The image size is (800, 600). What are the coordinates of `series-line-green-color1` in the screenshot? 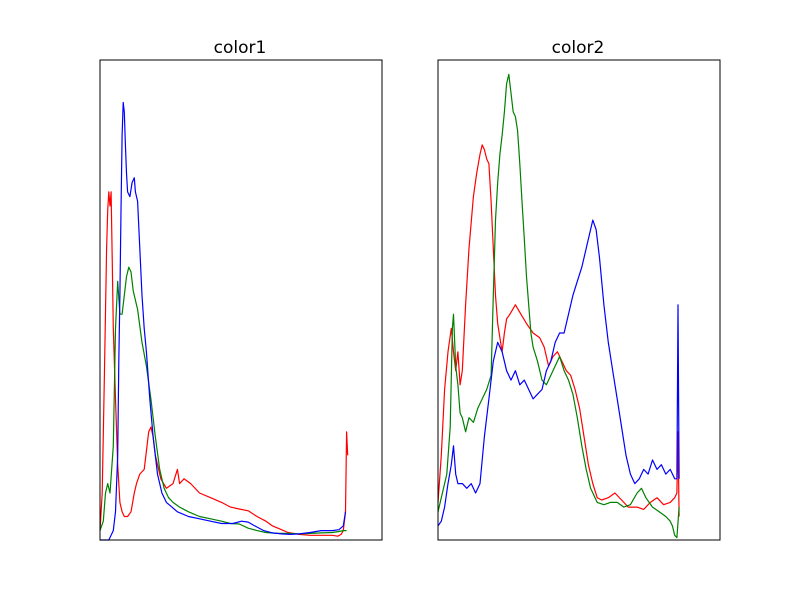 It's located at (223, 400).